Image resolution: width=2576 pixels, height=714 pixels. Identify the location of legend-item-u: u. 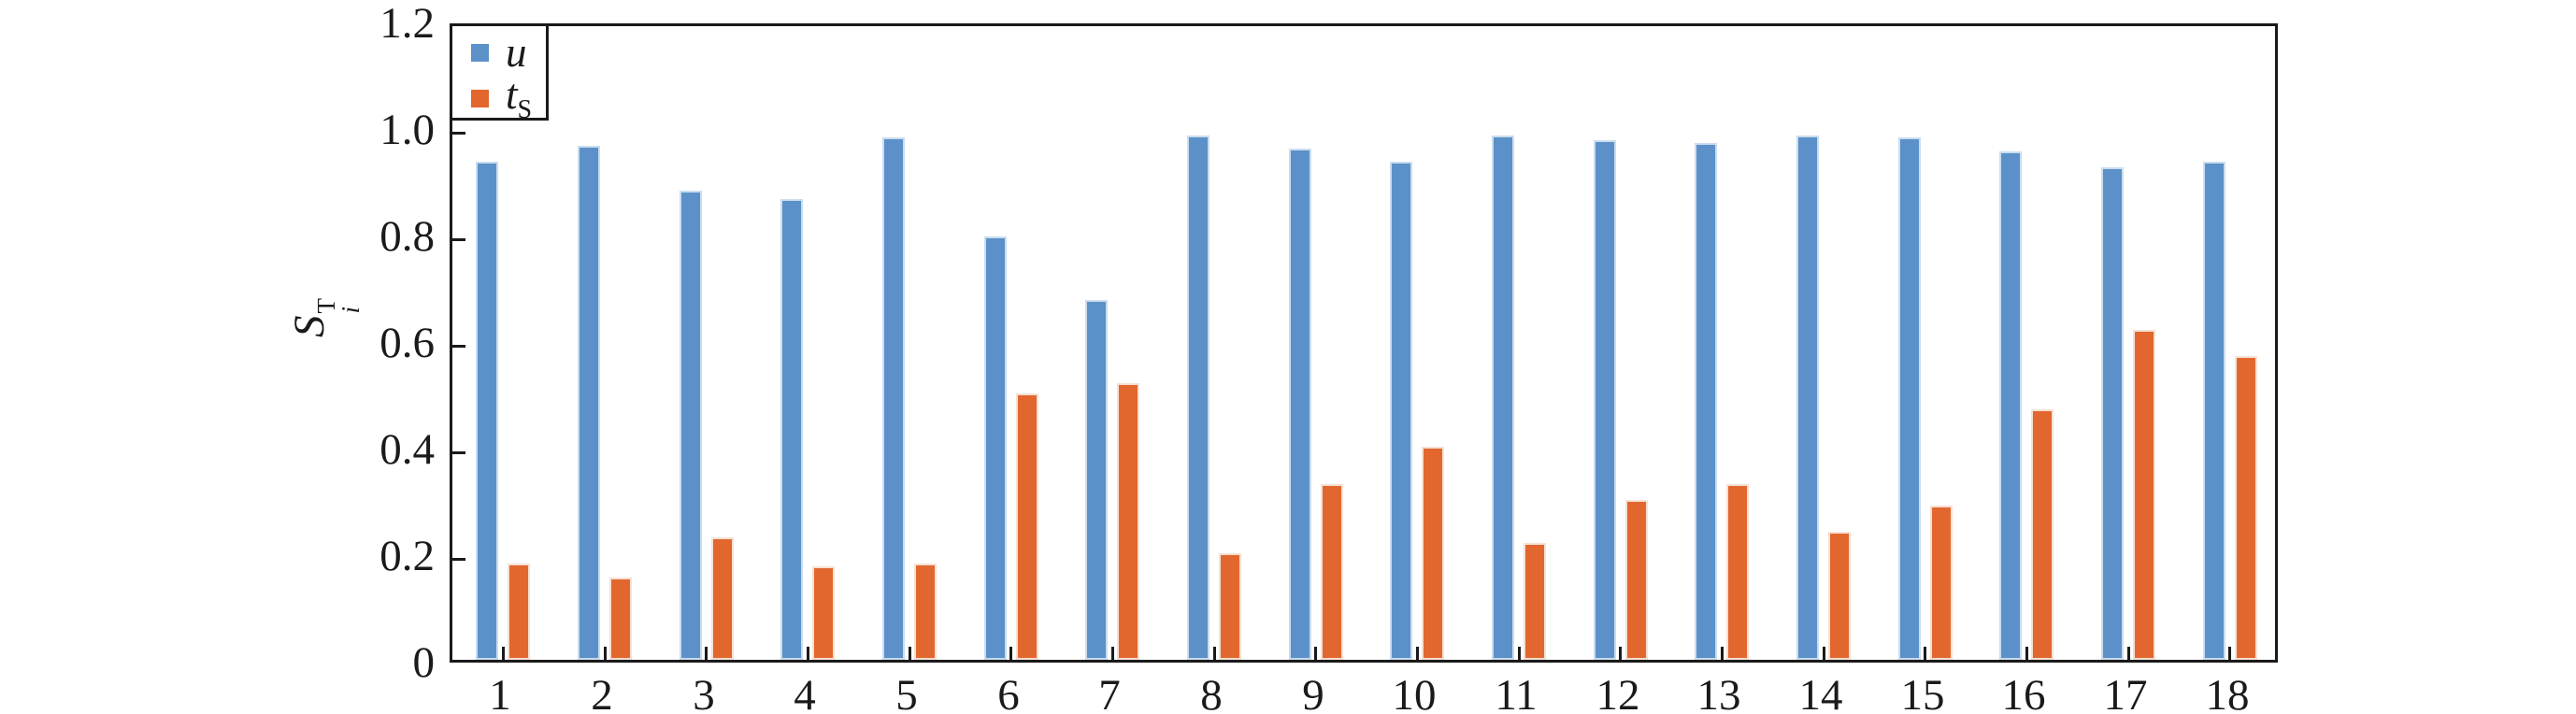
(504, 53).